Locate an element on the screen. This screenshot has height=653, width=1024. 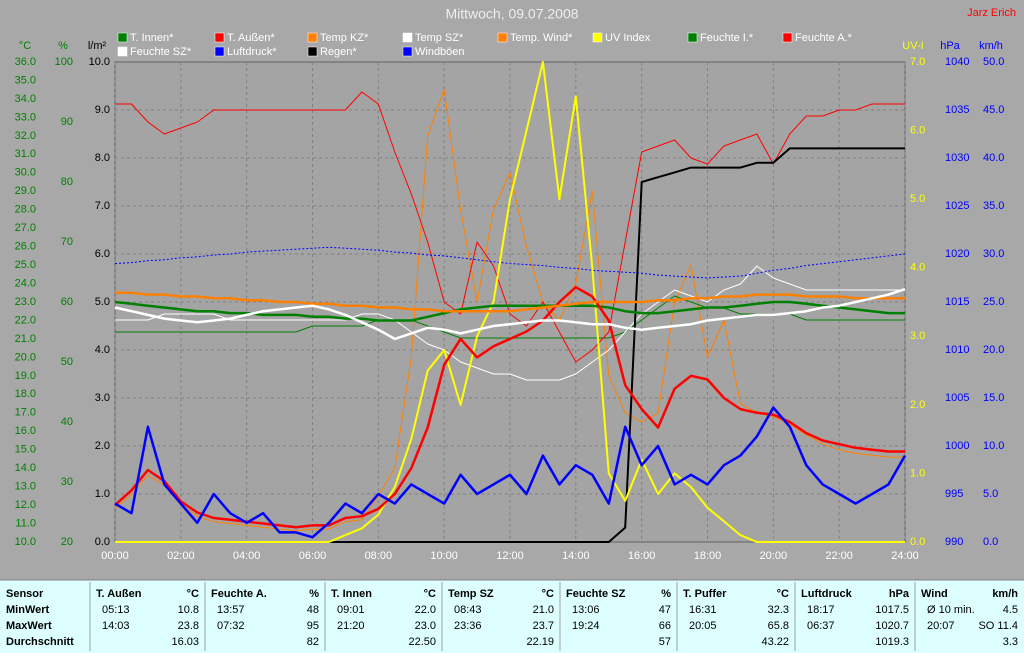
y-tick-label: 1000 is located at coordinates (957, 446).